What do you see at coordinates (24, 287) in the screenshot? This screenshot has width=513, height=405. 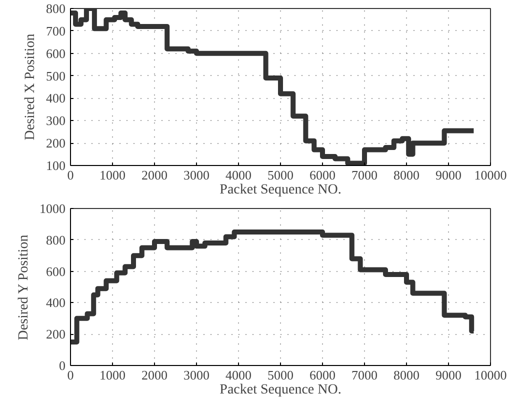 I see `y-axis-title: Desired Y Position` at bounding box center [24, 287].